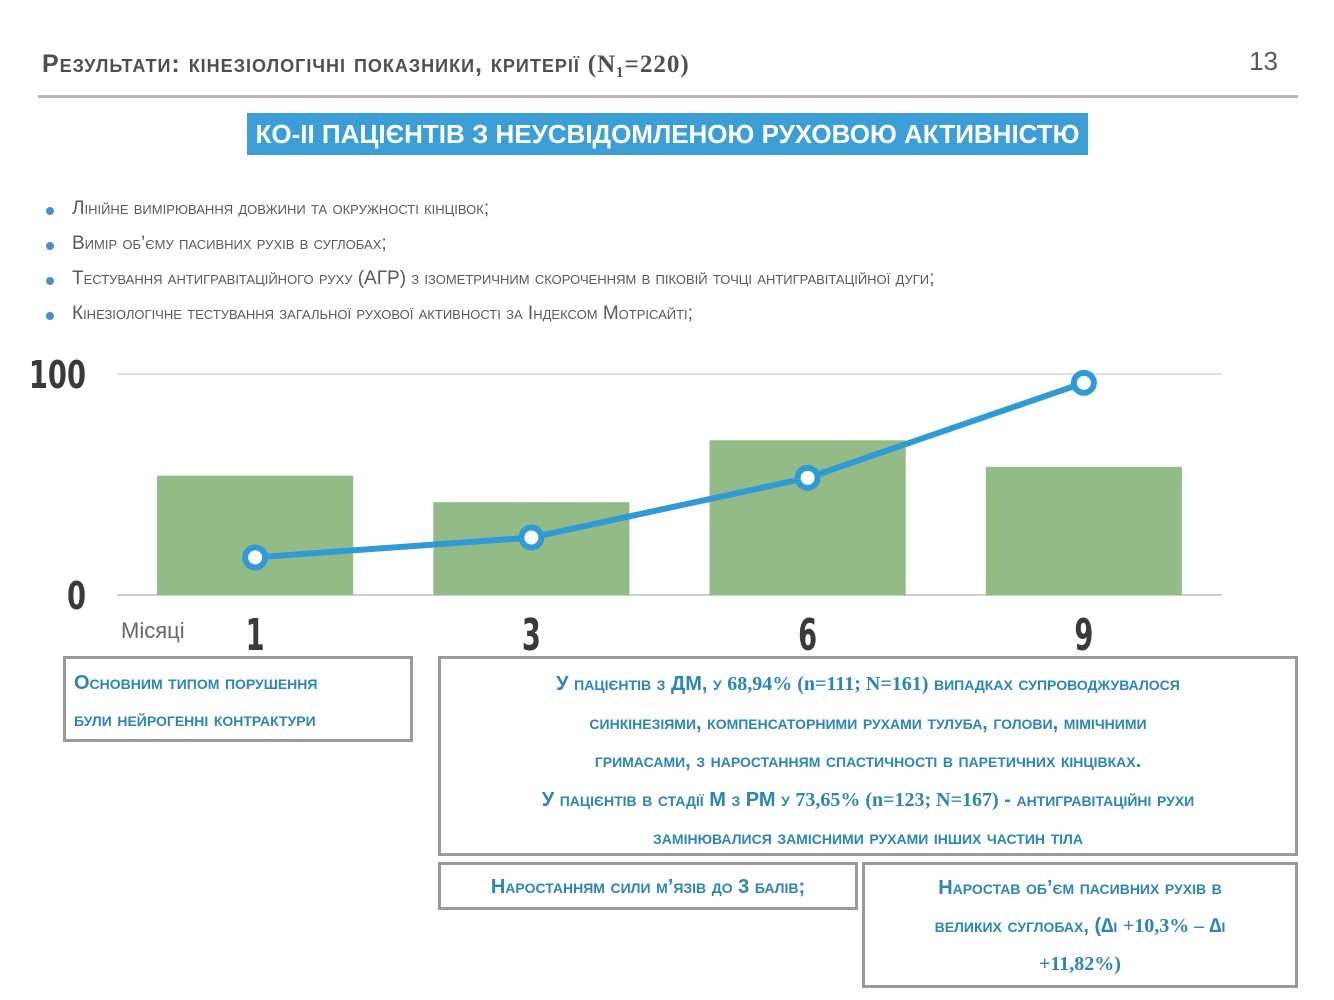 This screenshot has height=1000, width=1334. Describe the element at coordinates (1217, 926) in the screenshot. I see `box-text: ∆і` at that location.